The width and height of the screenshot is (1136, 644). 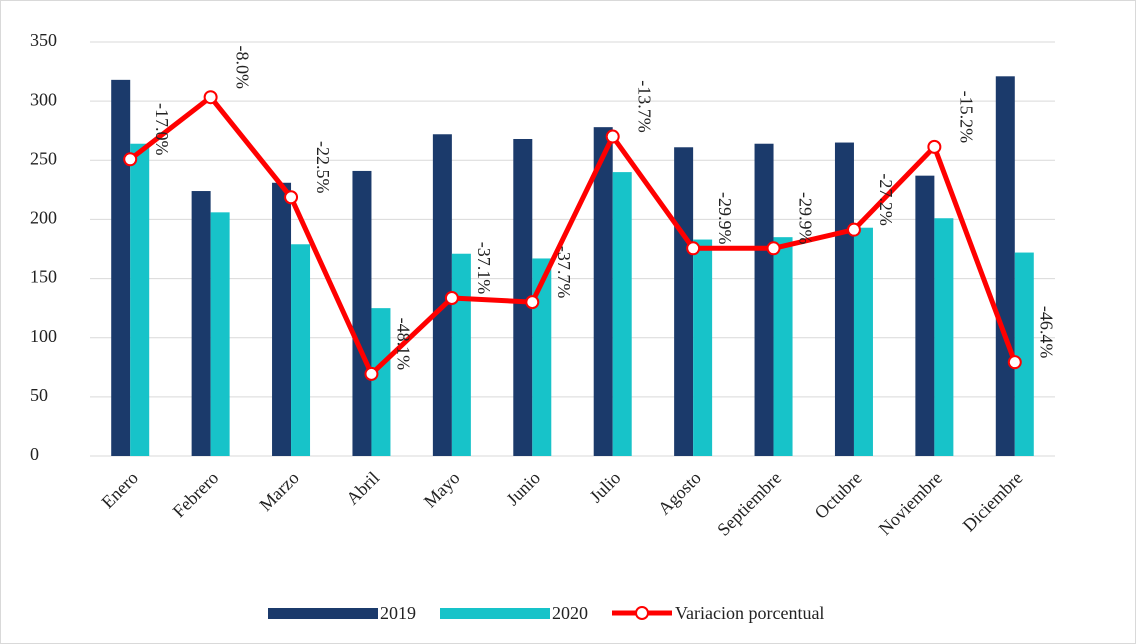 What do you see at coordinates (43, 40) in the screenshot?
I see `y-tick-label: 350` at bounding box center [43, 40].